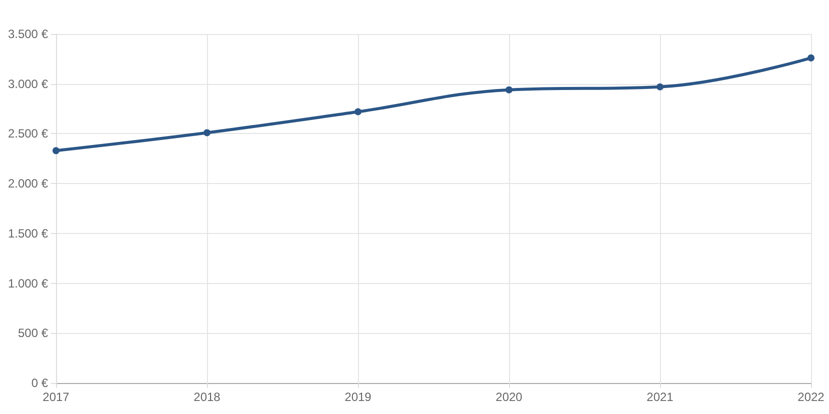 This screenshot has height=414, width=829. What do you see at coordinates (28, 233) in the screenshot?
I see `y-tick-label: 1.500 €` at bounding box center [28, 233].